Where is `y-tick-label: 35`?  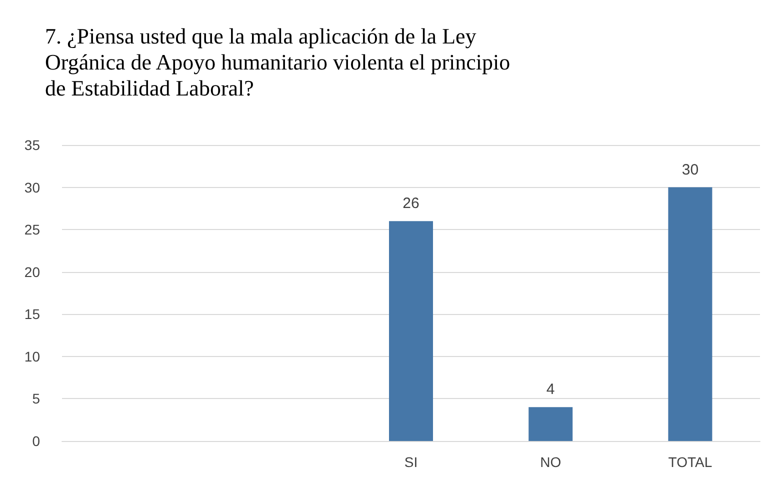
y-tick-label: 35 is located at coordinates (32, 145).